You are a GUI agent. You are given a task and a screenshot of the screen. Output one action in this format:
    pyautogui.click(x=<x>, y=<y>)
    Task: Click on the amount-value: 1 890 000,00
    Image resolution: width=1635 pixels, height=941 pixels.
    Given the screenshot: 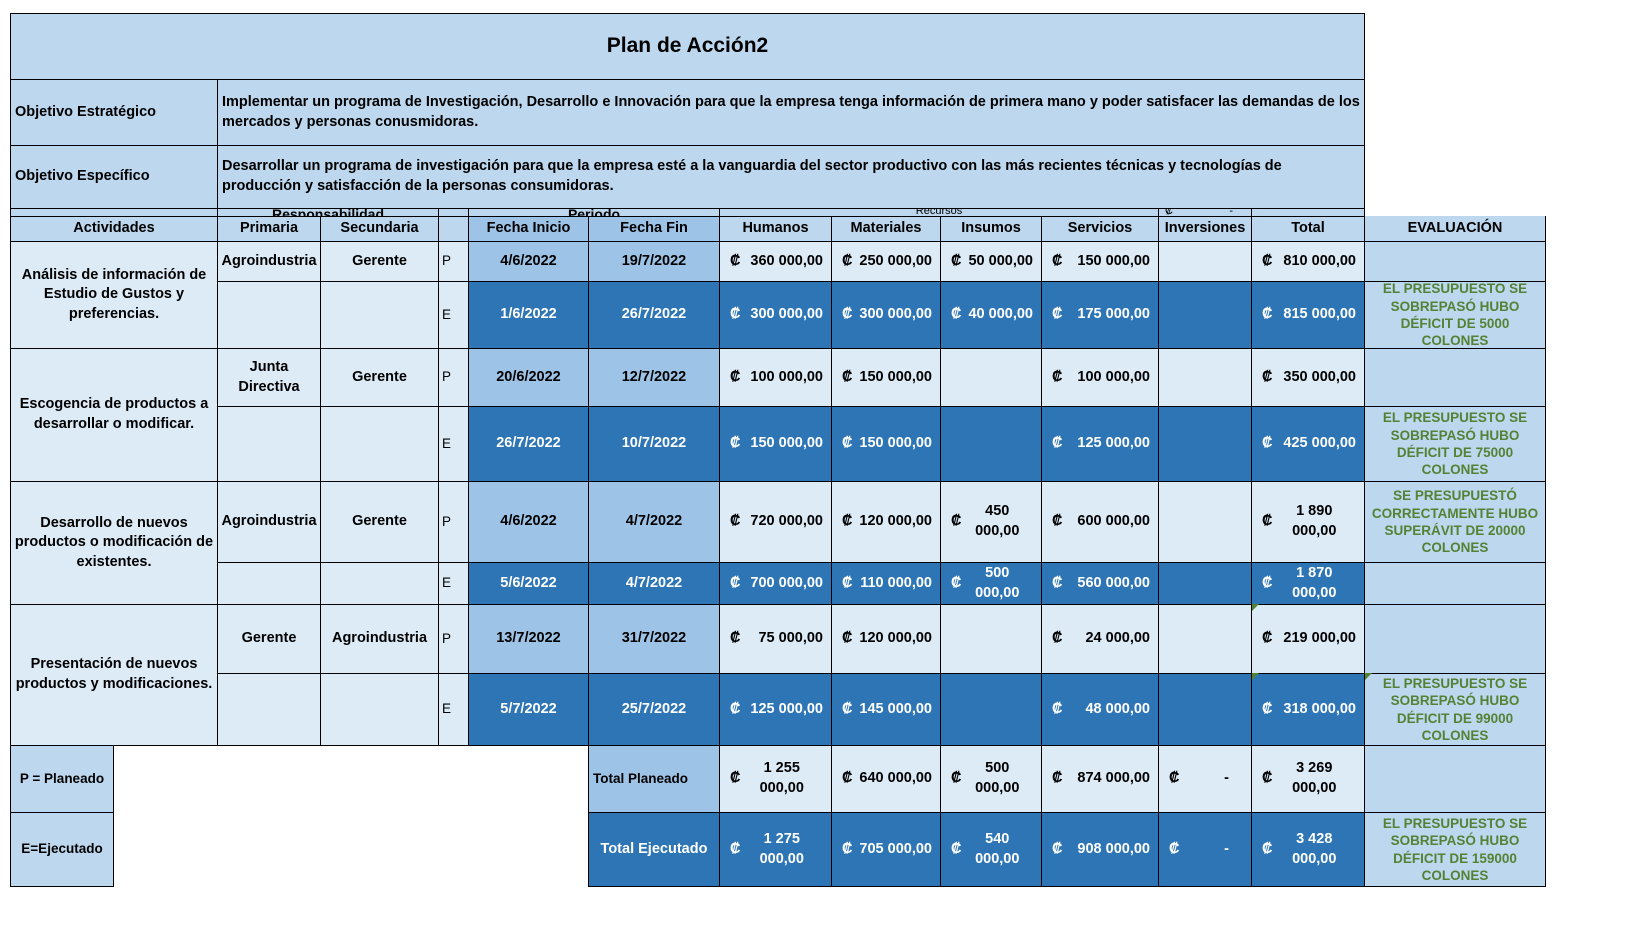 What is the action you would take?
    pyautogui.click(x=1314, y=521)
    